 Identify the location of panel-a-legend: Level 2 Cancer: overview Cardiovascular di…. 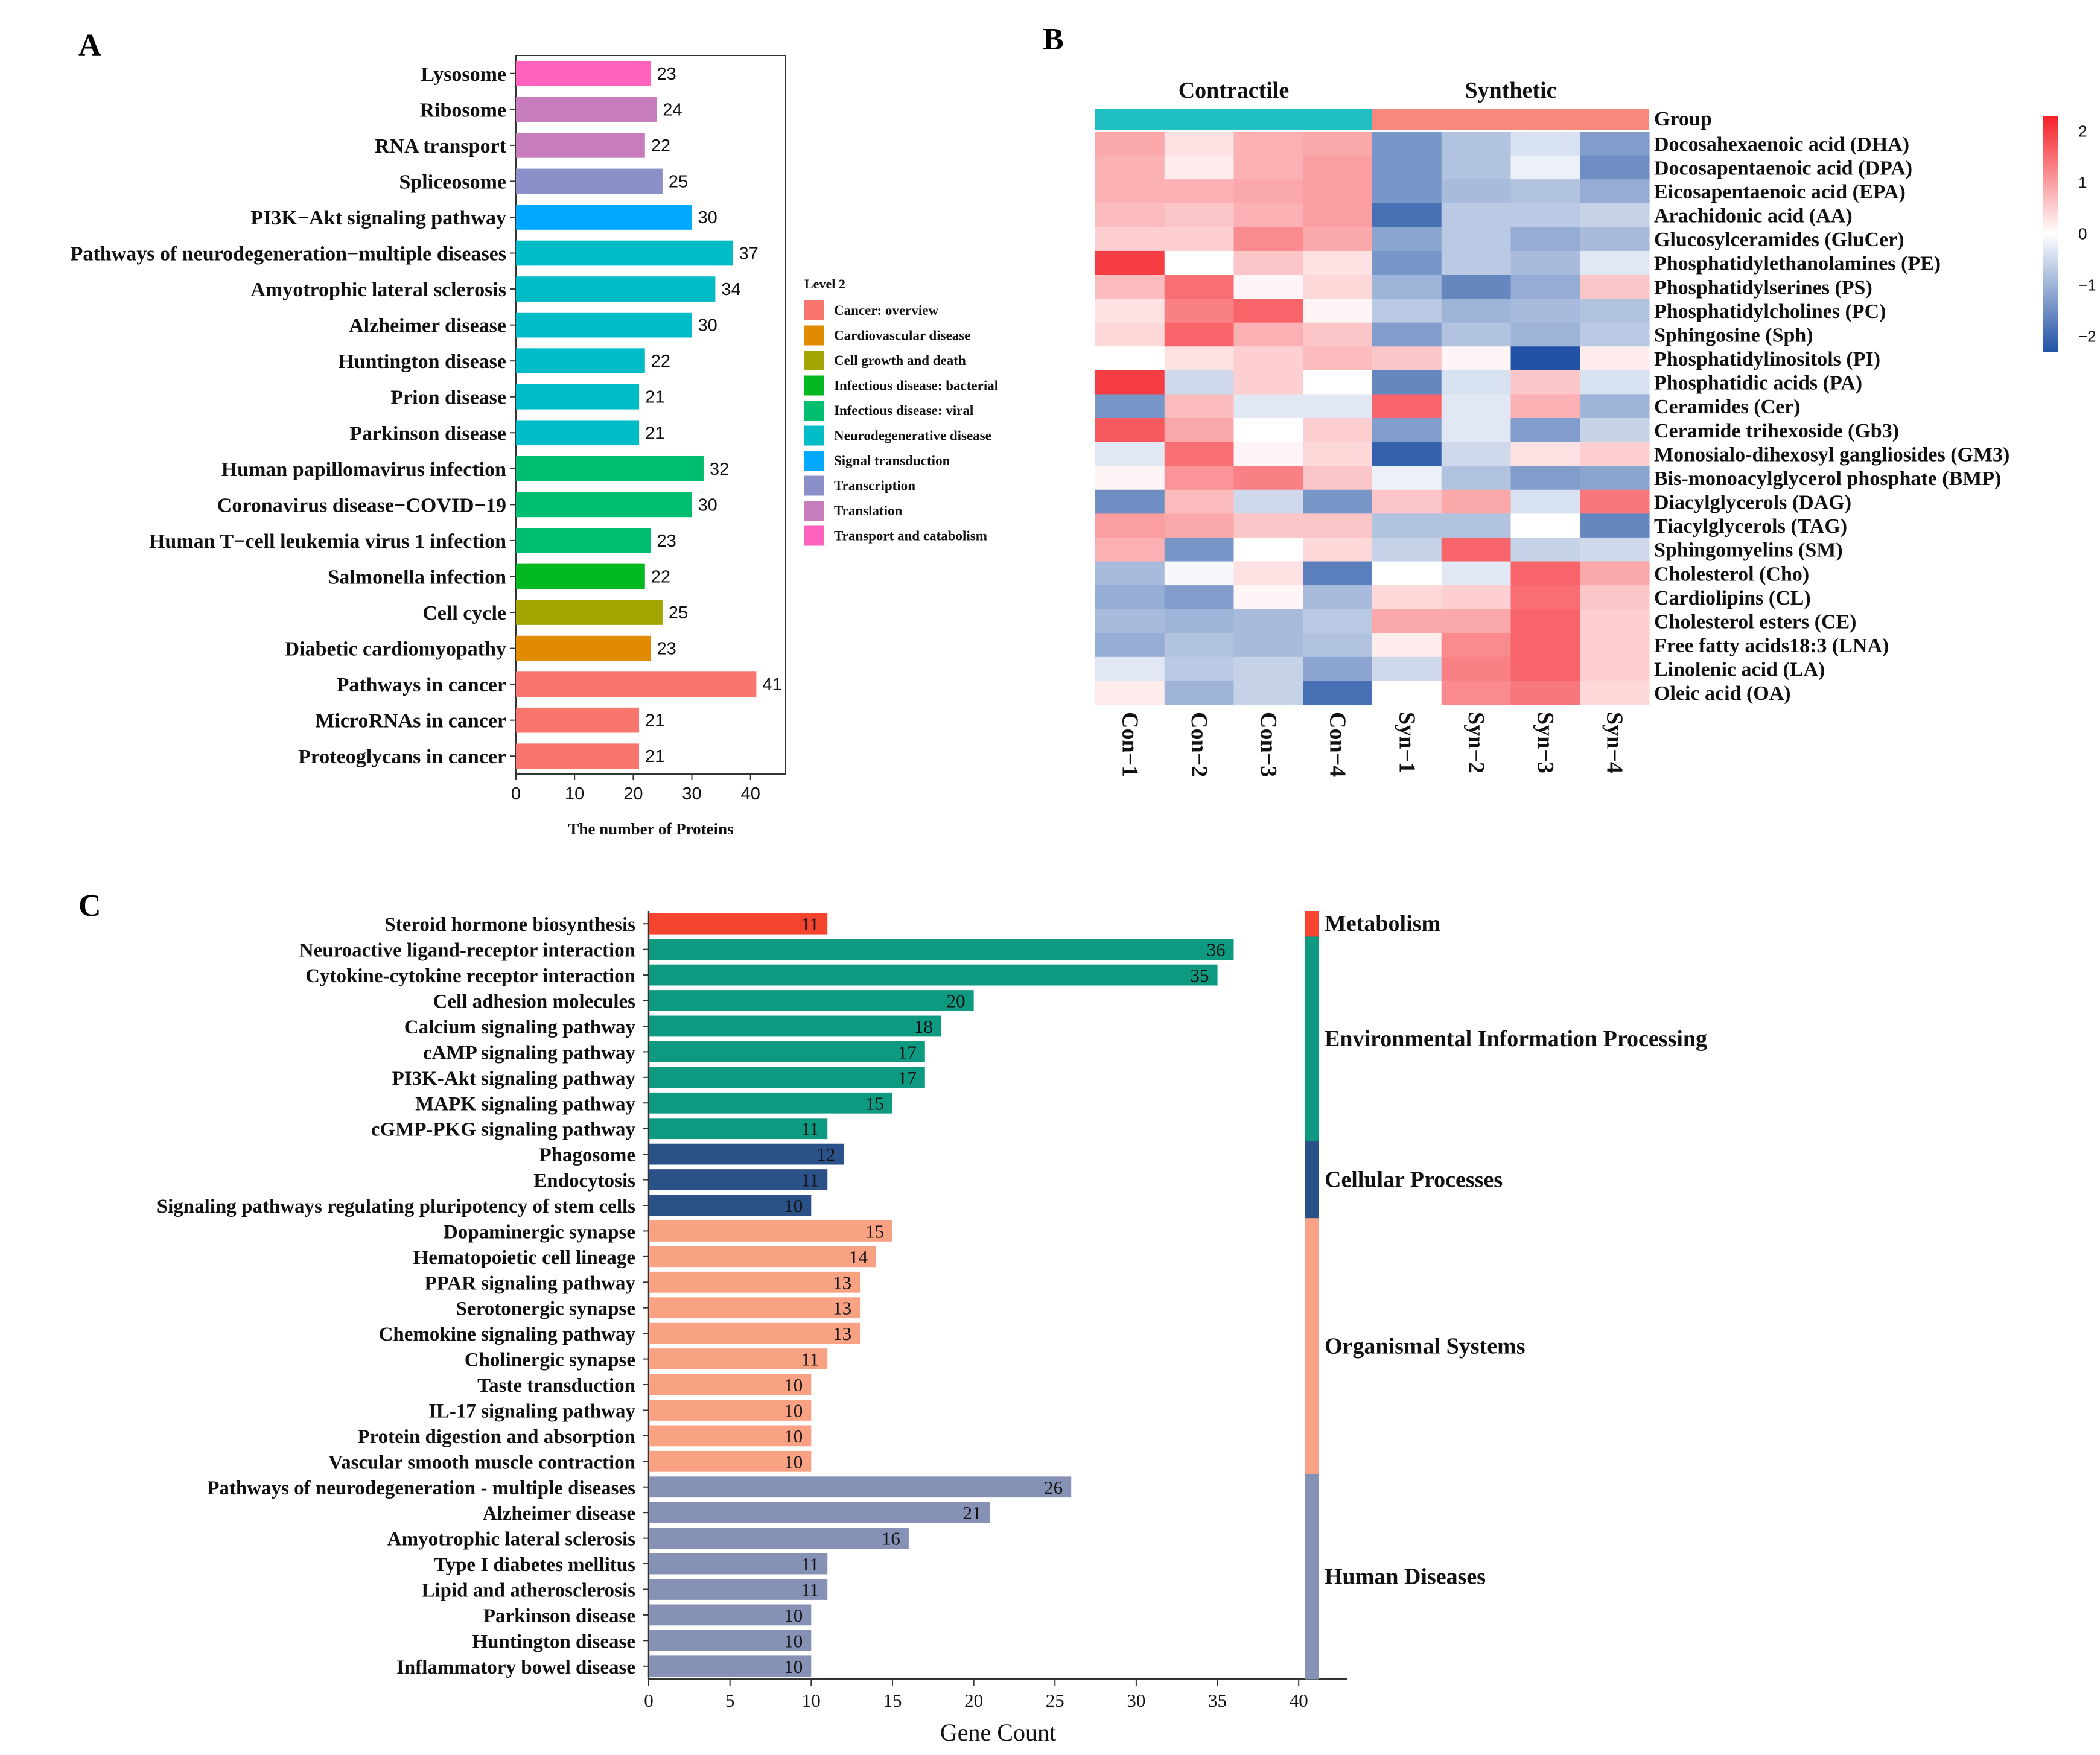
(901, 411).